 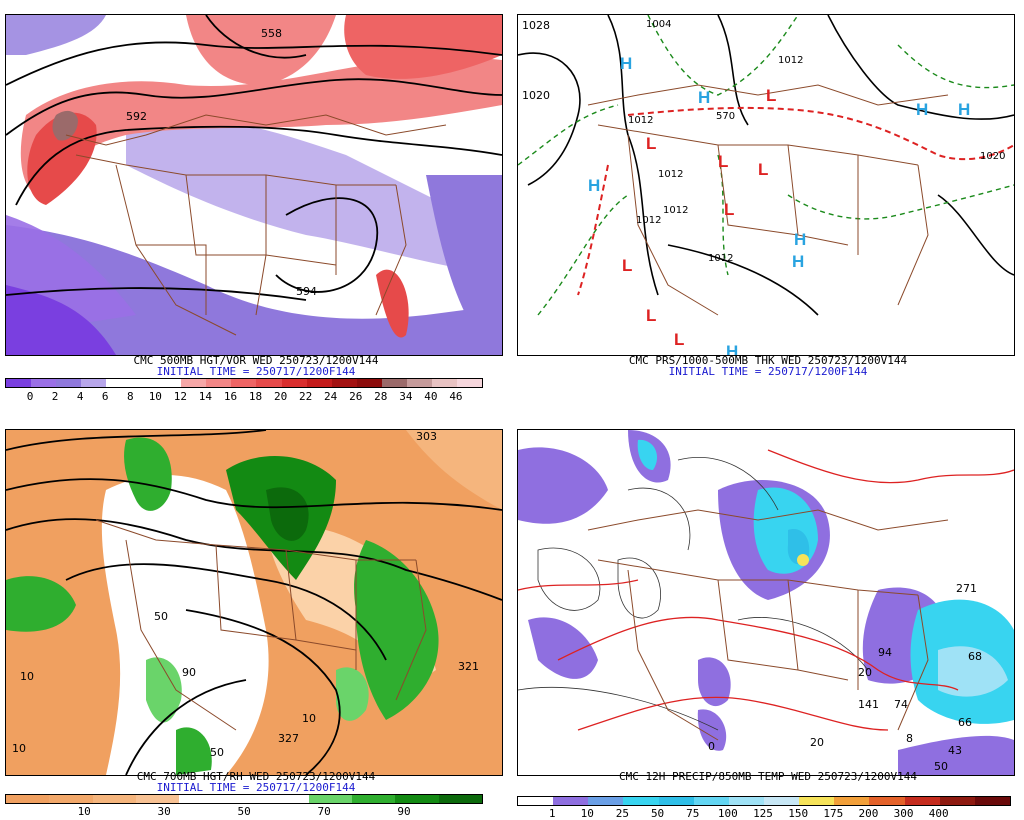 I want to click on precip-label: 8, so click(x=909, y=738).